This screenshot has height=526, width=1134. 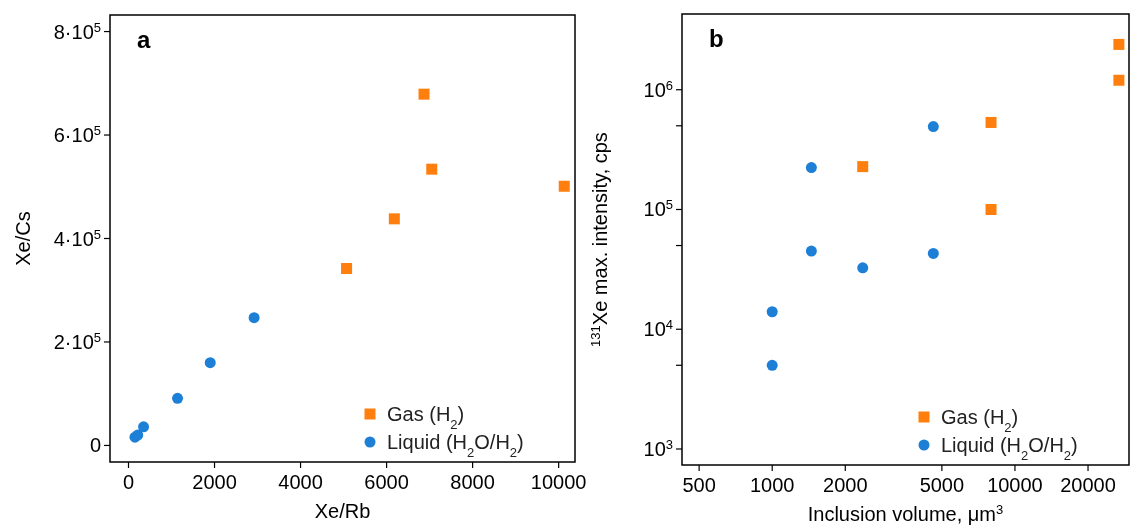 I want to click on y-tick-label: 10$^{4}$, so click(x=658, y=328).